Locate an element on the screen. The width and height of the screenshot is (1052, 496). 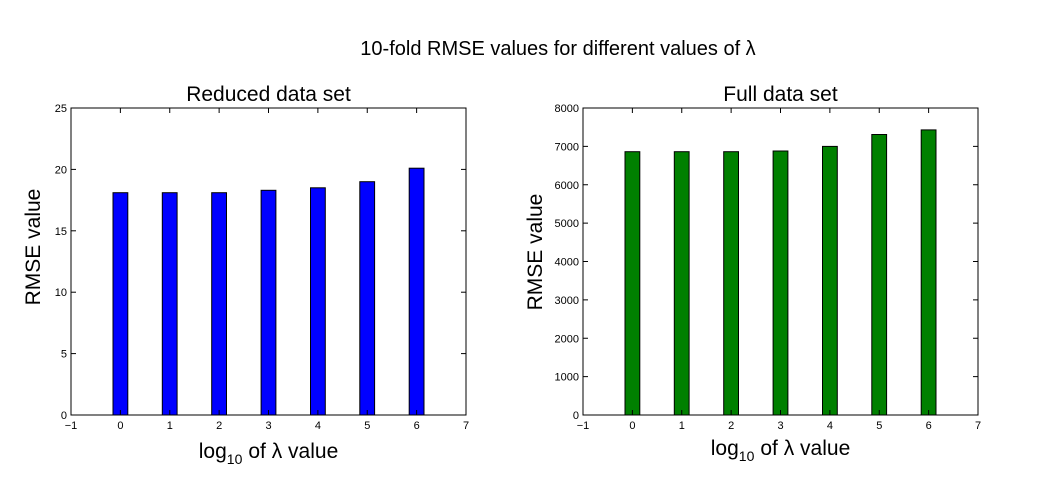
y-tick-label: 15 is located at coordinates (61, 232).